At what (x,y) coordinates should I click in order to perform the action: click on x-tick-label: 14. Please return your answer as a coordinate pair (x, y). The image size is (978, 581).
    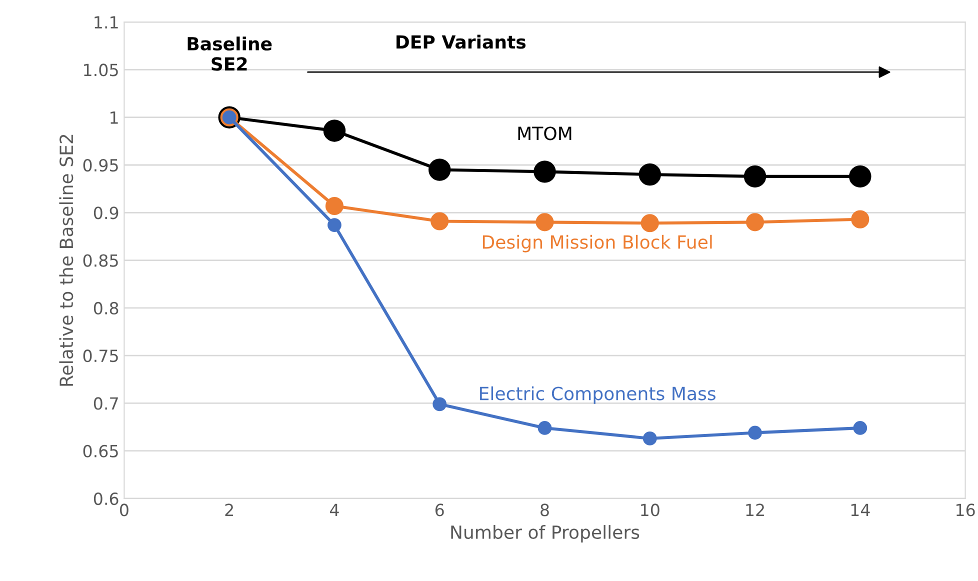
    Looking at the image, I should click on (860, 510).